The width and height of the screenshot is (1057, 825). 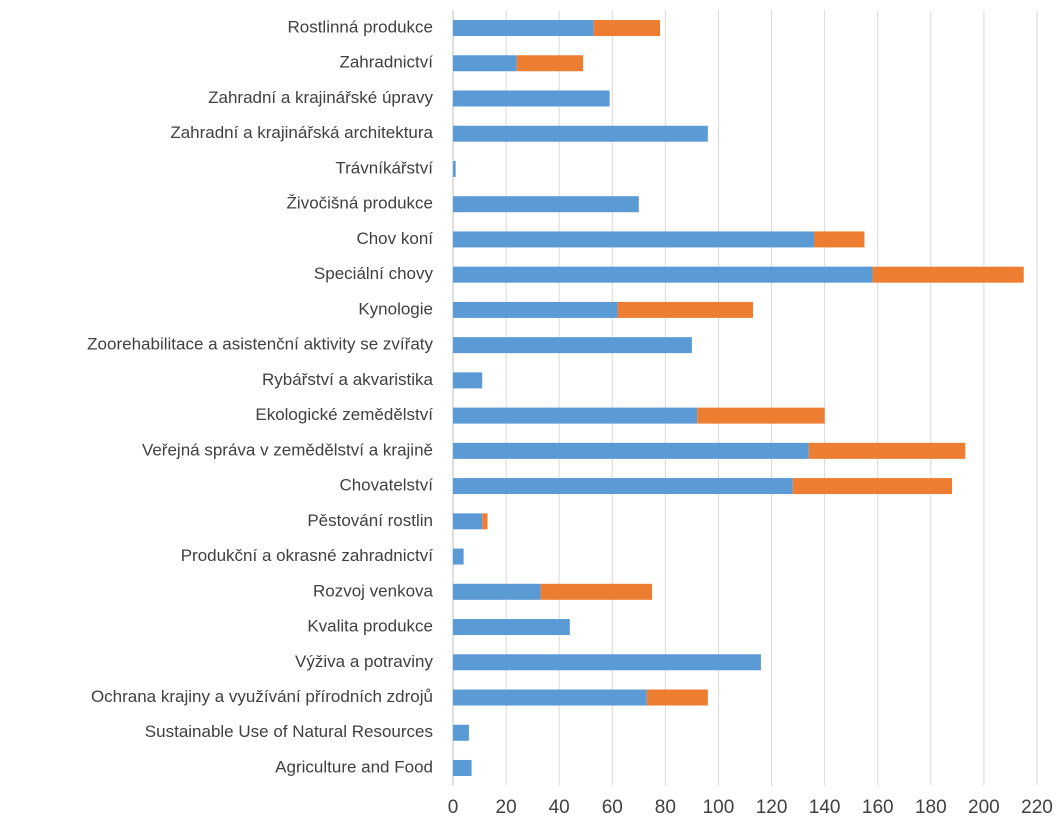 I want to click on x-tick-label: 0, so click(x=453, y=807).